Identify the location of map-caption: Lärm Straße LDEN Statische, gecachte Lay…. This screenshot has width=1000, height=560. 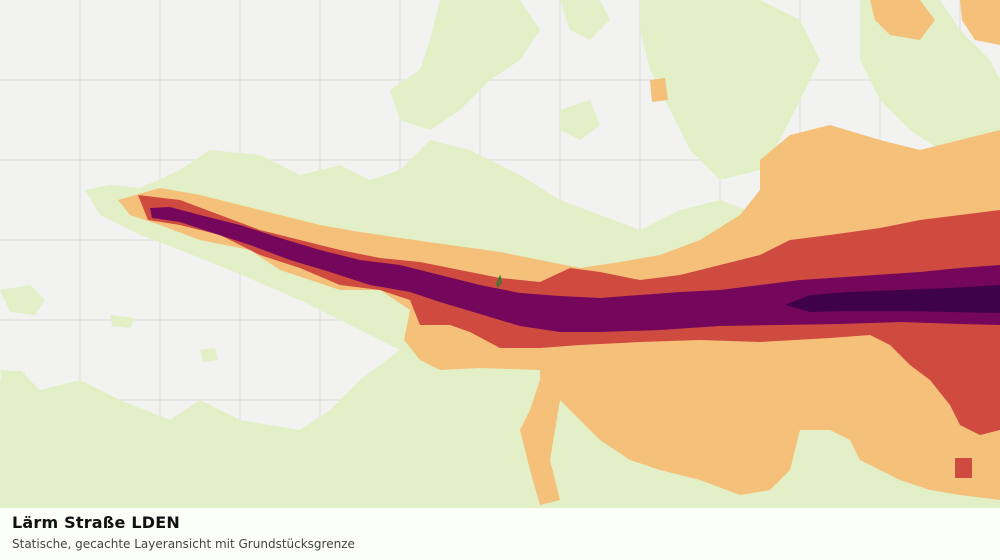
(500, 534).